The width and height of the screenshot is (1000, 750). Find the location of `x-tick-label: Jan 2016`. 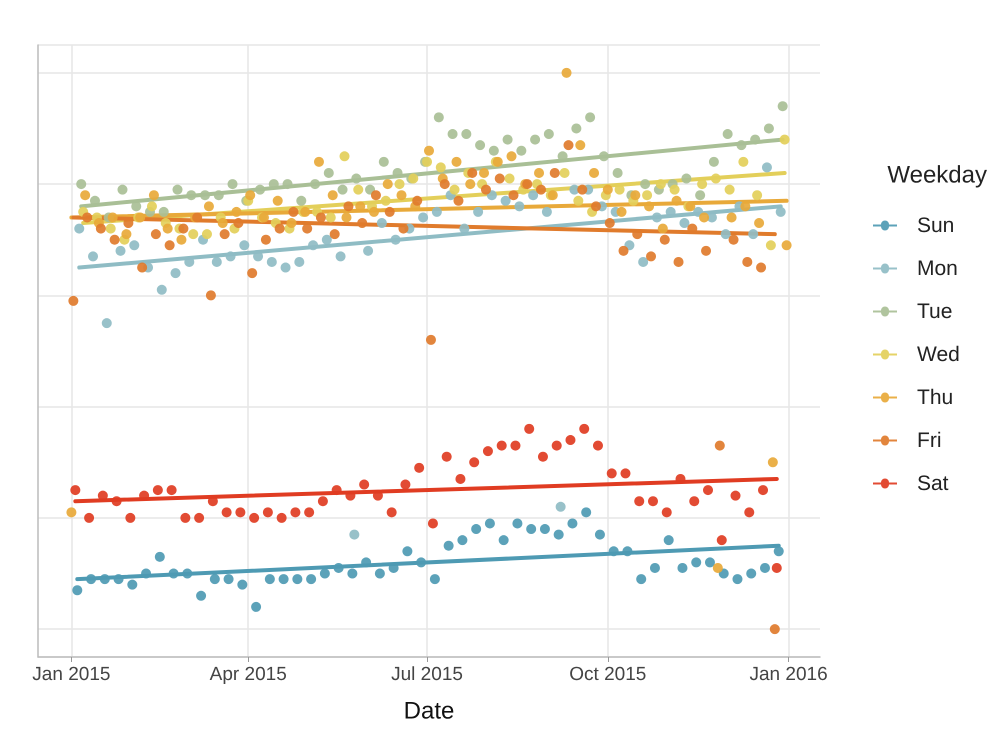

x-tick-label: Jan 2016 is located at coordinates (788, 674).